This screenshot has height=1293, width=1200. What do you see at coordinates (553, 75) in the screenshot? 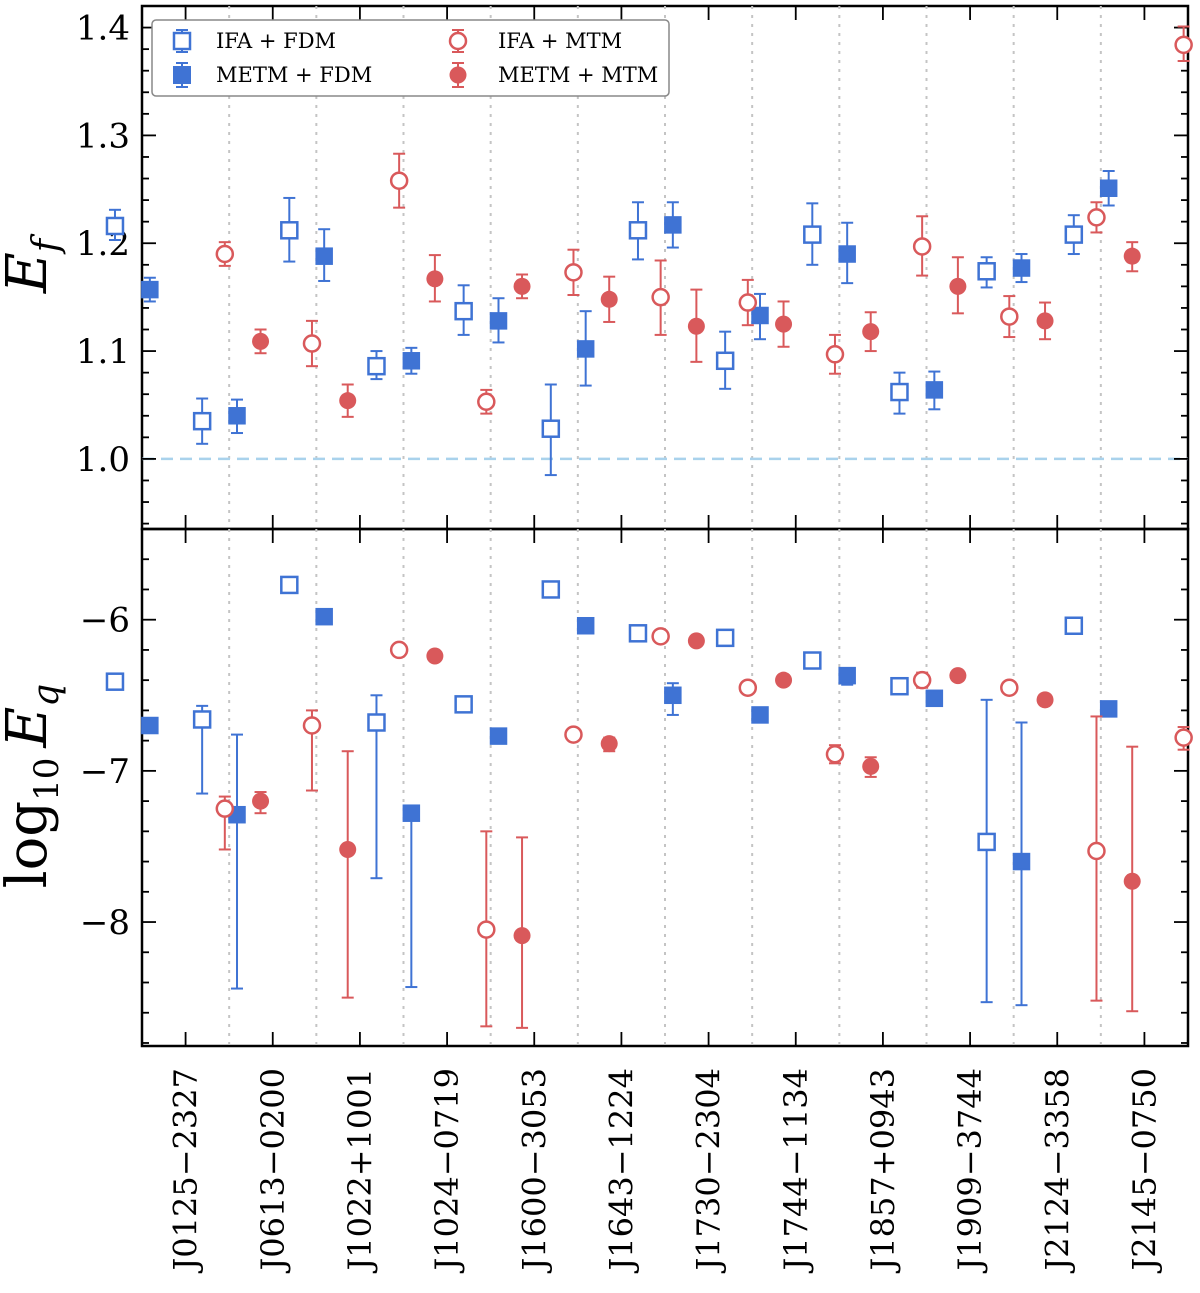
I see `legend-entry-metm-mtm: METM + MTM` at bounding box center [553, 75].